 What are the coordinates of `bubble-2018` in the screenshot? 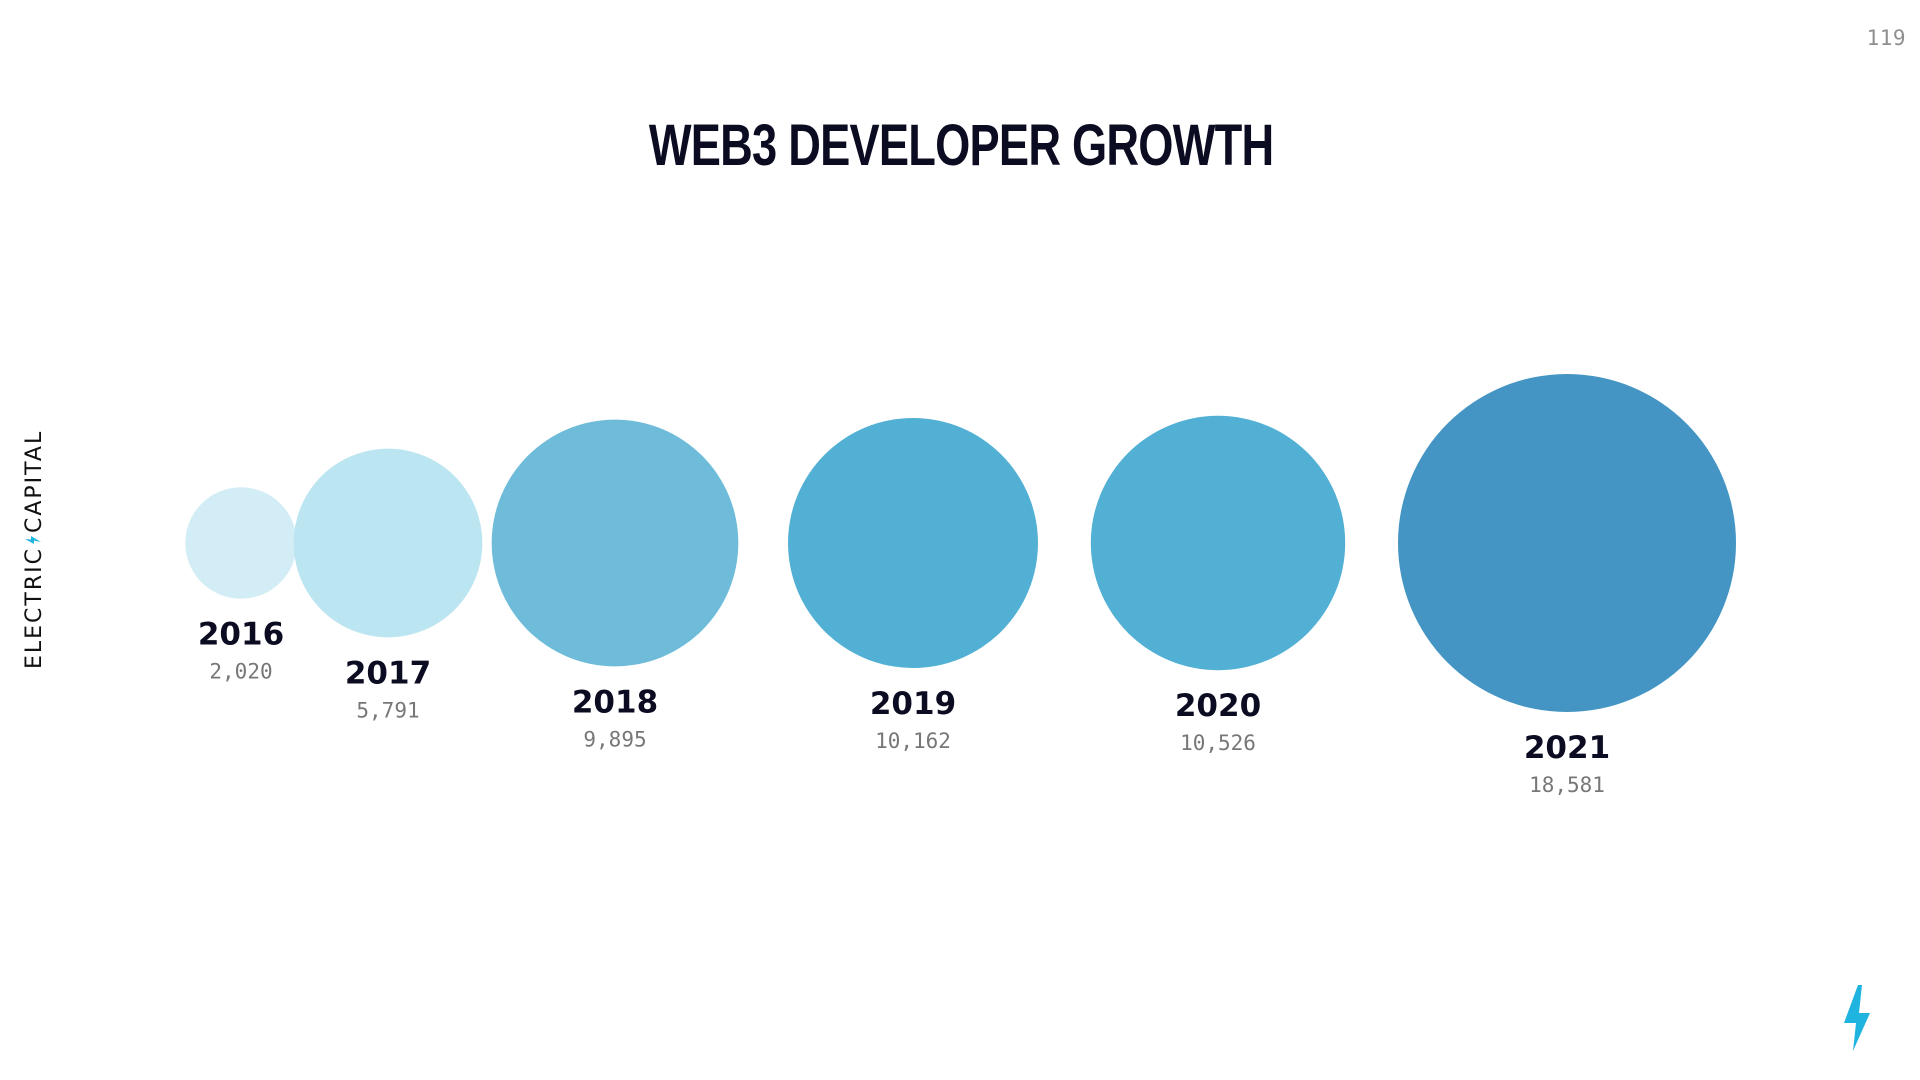 It's located at (615, 543).